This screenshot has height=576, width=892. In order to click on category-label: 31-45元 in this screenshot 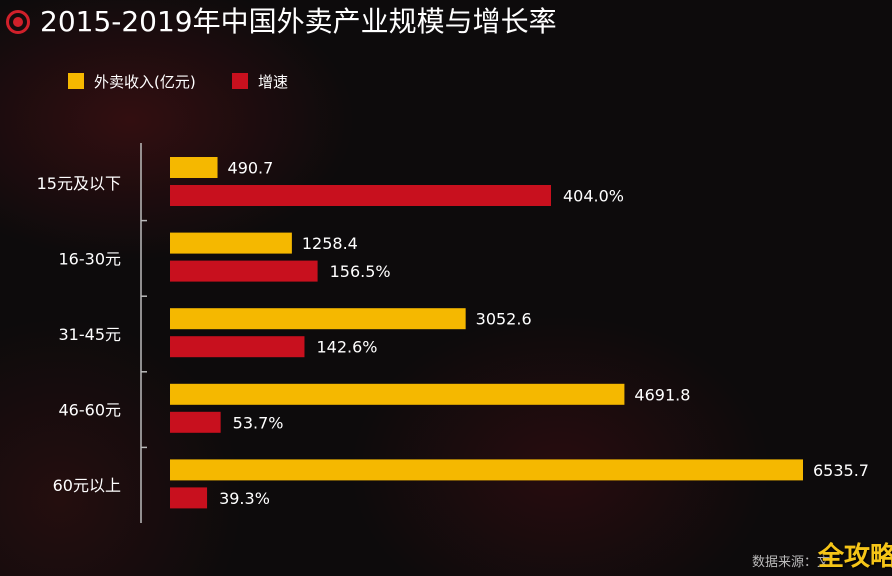, I will do `click(90, 334)`.